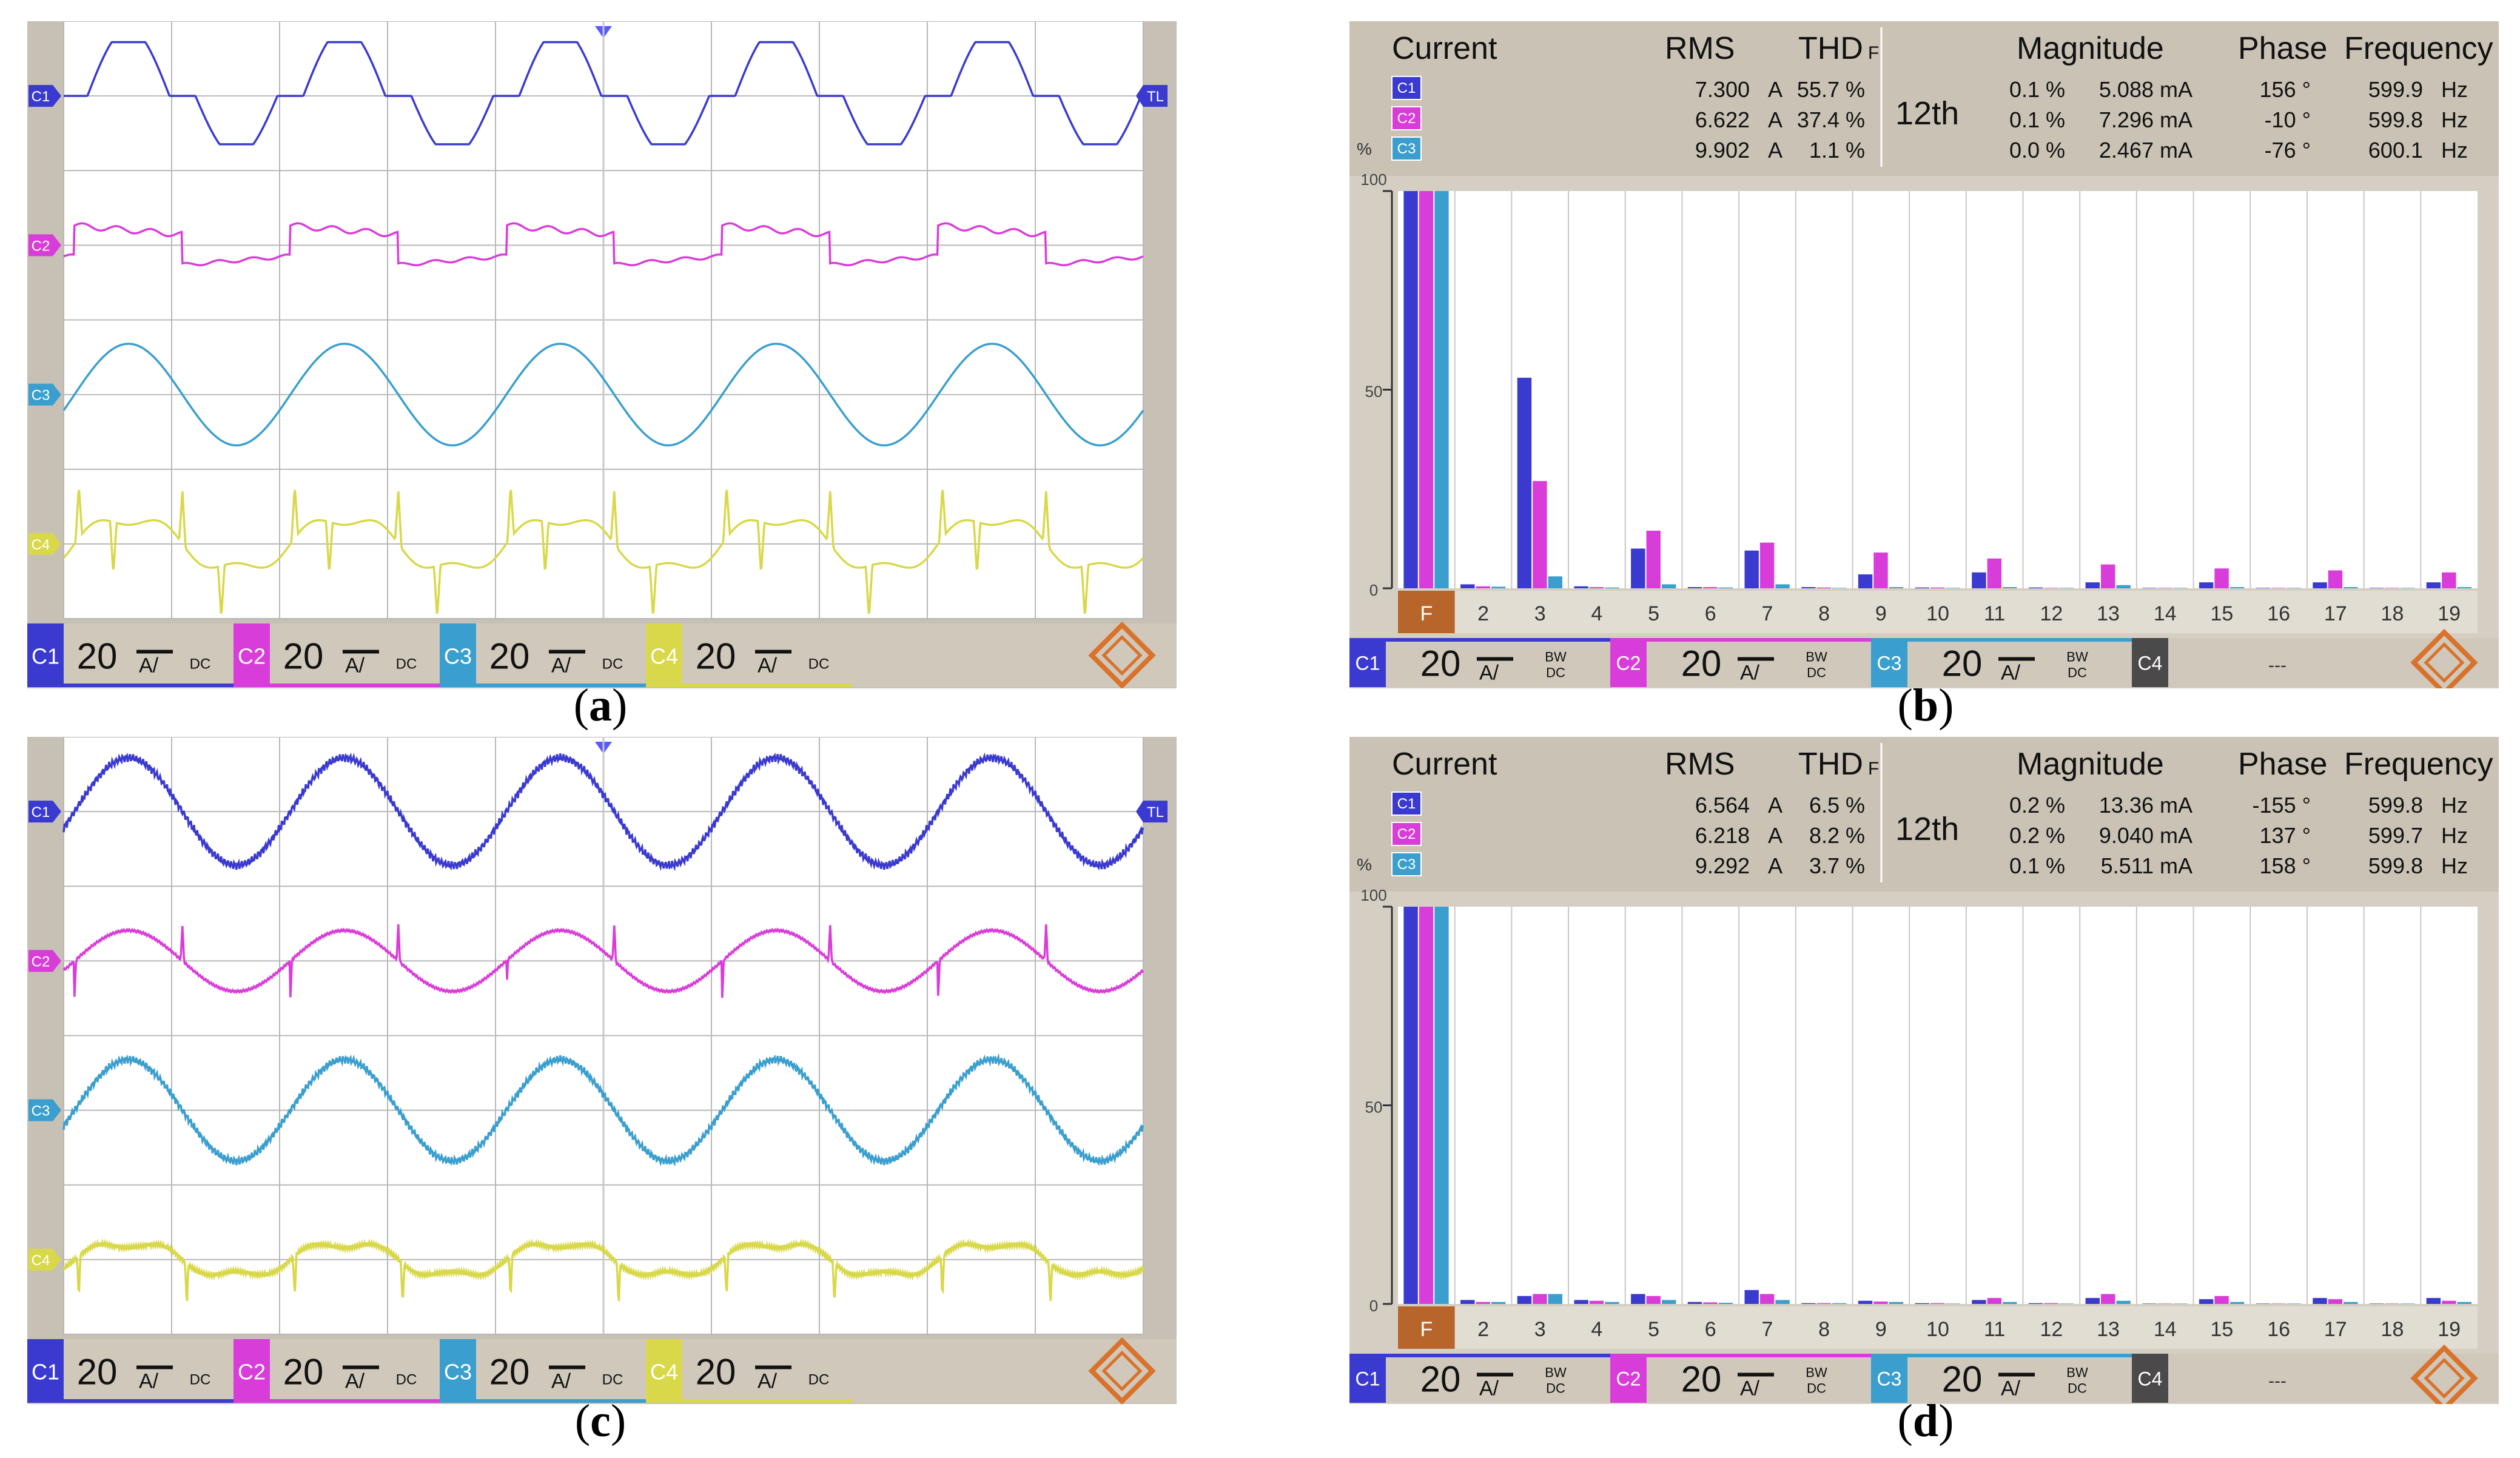 The image size is (2520, 1458). What do you see at coordinates (561, 665) in the screenshot?
I see `status-unit: A/` at bounding box center [561, 665].